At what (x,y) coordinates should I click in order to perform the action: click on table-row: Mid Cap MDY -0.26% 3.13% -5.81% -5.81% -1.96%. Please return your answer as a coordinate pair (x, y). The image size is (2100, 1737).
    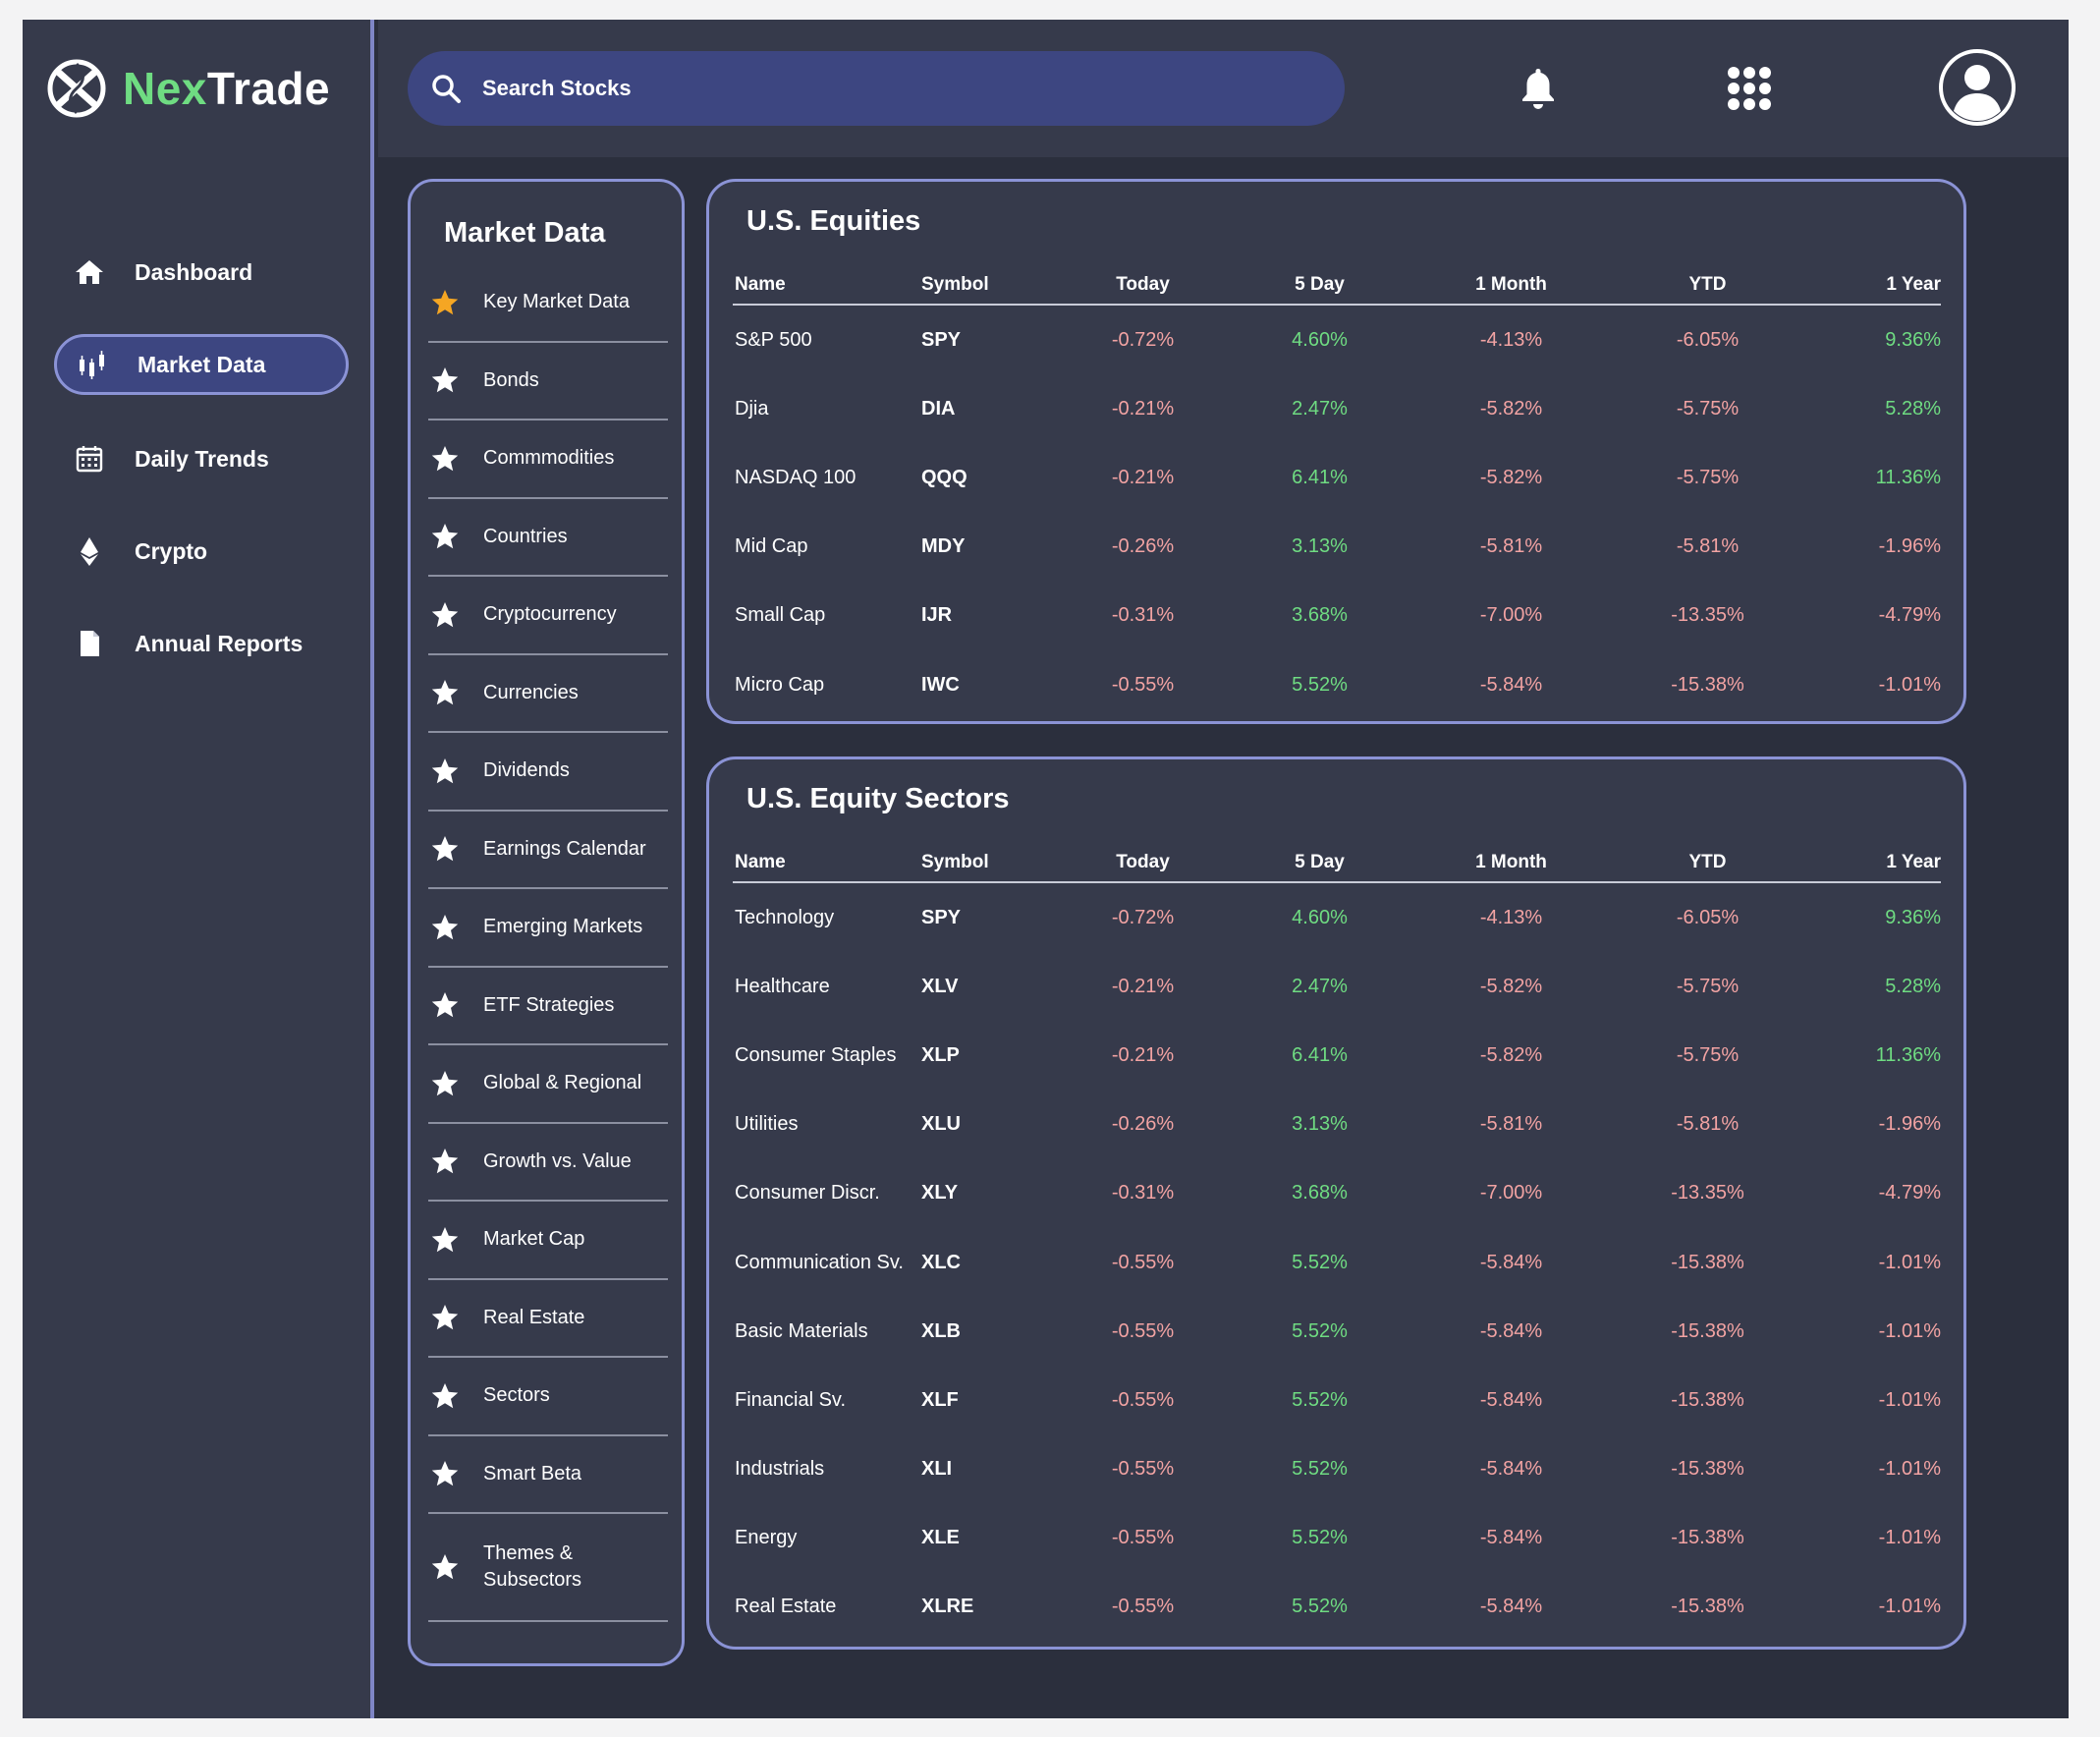
    Looking at the image, I should click on (1337, 547).